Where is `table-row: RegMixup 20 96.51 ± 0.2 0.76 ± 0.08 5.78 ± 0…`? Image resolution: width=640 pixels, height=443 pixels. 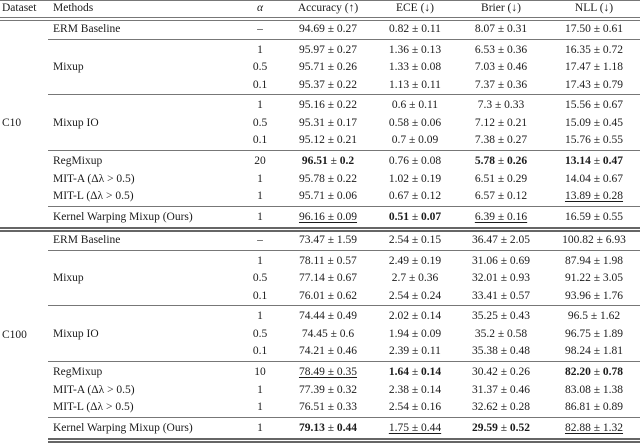 table-row: RegMixup 20 96.51 ± 0.2 0.76 ± 0.08 5.78 ± 0… is located at coordinates (320, 160).